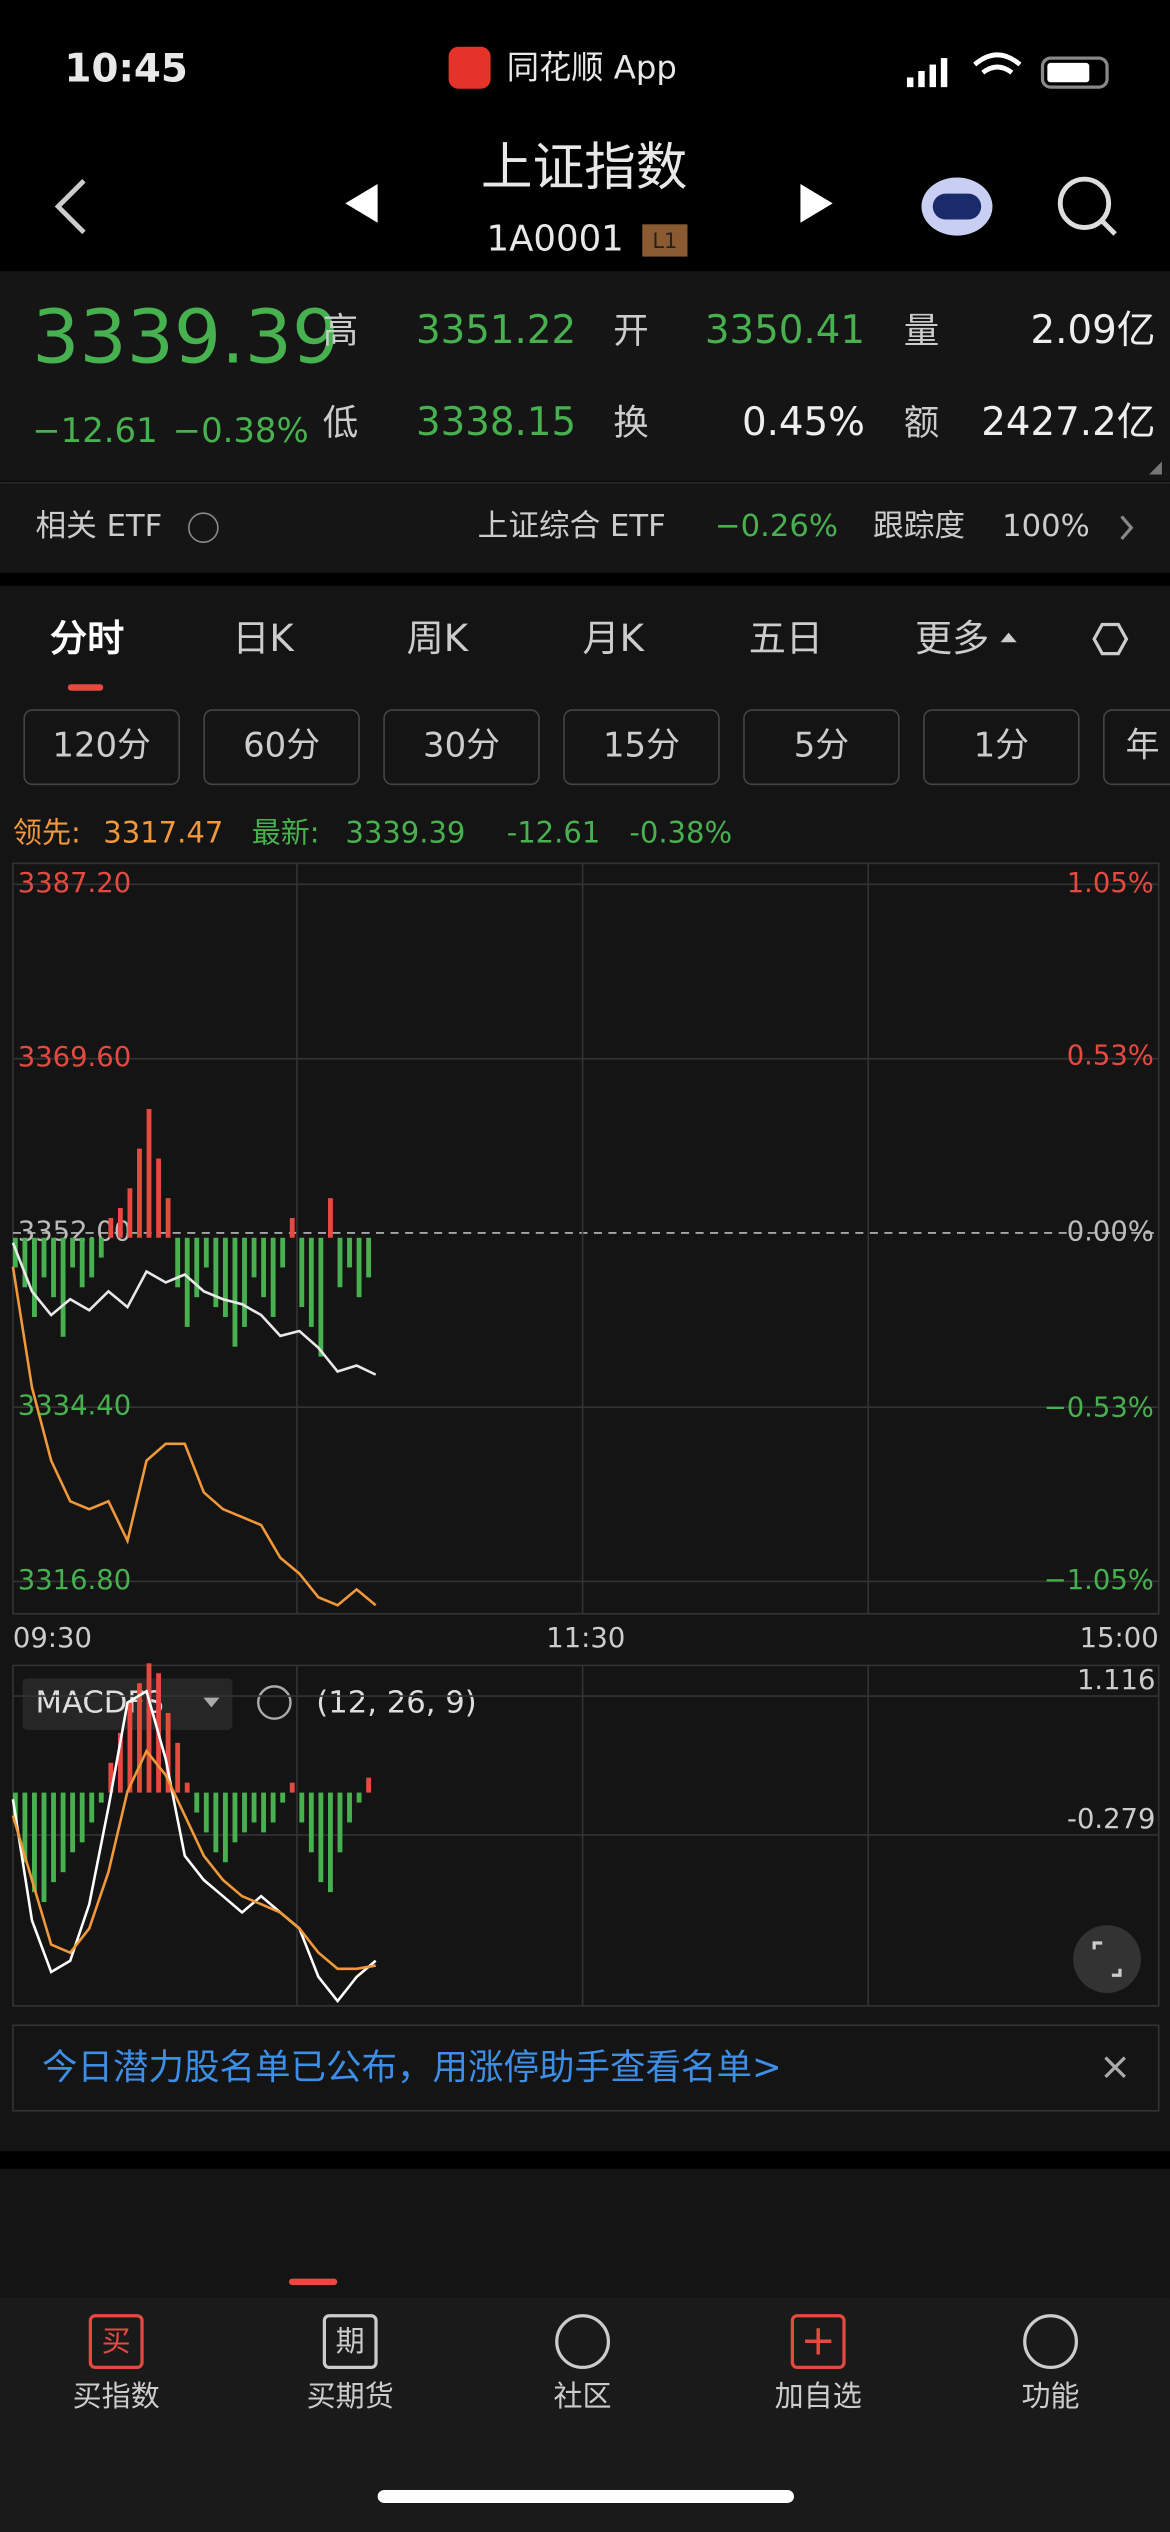  I want to click on period-label: 1分, so click(1001, 745).